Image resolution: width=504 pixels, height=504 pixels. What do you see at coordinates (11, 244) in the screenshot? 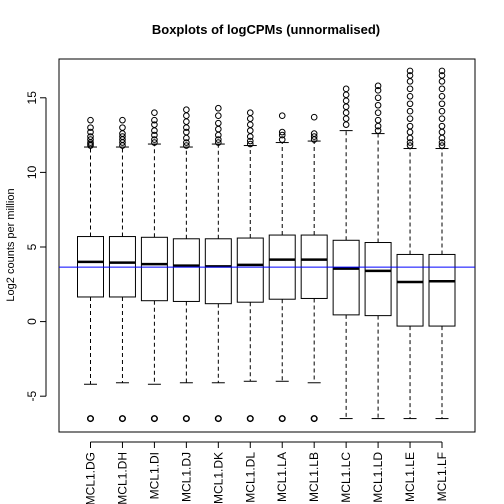
I see `y-axis-label: Log2 counts per million` at bounding box center [11, 244].